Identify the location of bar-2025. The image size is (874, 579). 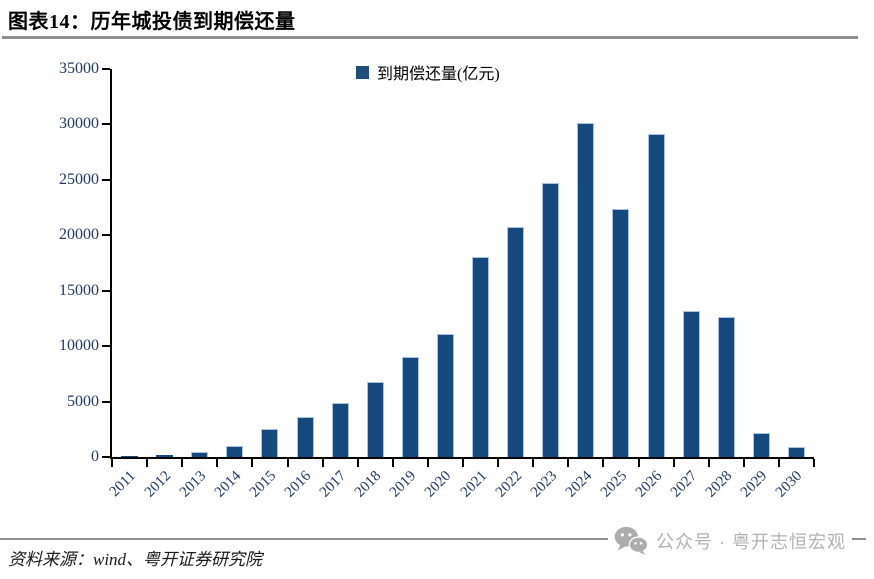
(621, 332).